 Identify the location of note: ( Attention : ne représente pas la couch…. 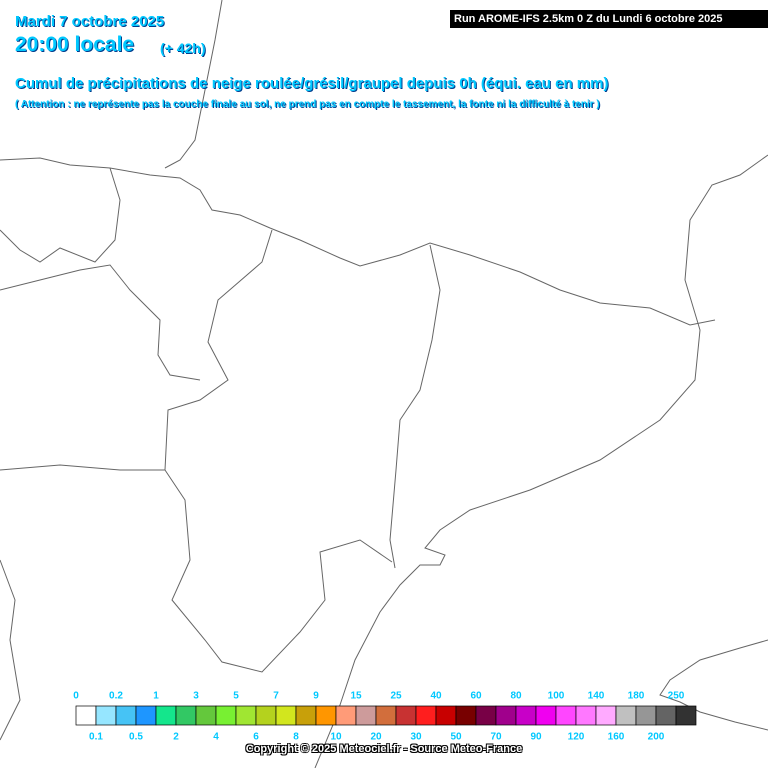
(307, 104).